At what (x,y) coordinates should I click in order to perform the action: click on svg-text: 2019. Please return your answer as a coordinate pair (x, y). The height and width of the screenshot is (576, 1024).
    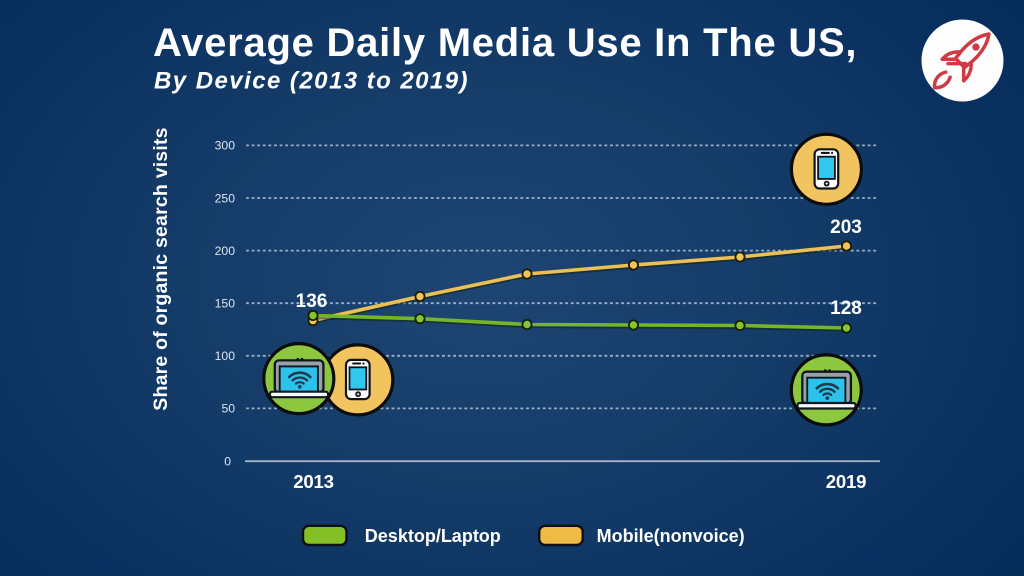
    Looking at the image, I should click on (846, 481).